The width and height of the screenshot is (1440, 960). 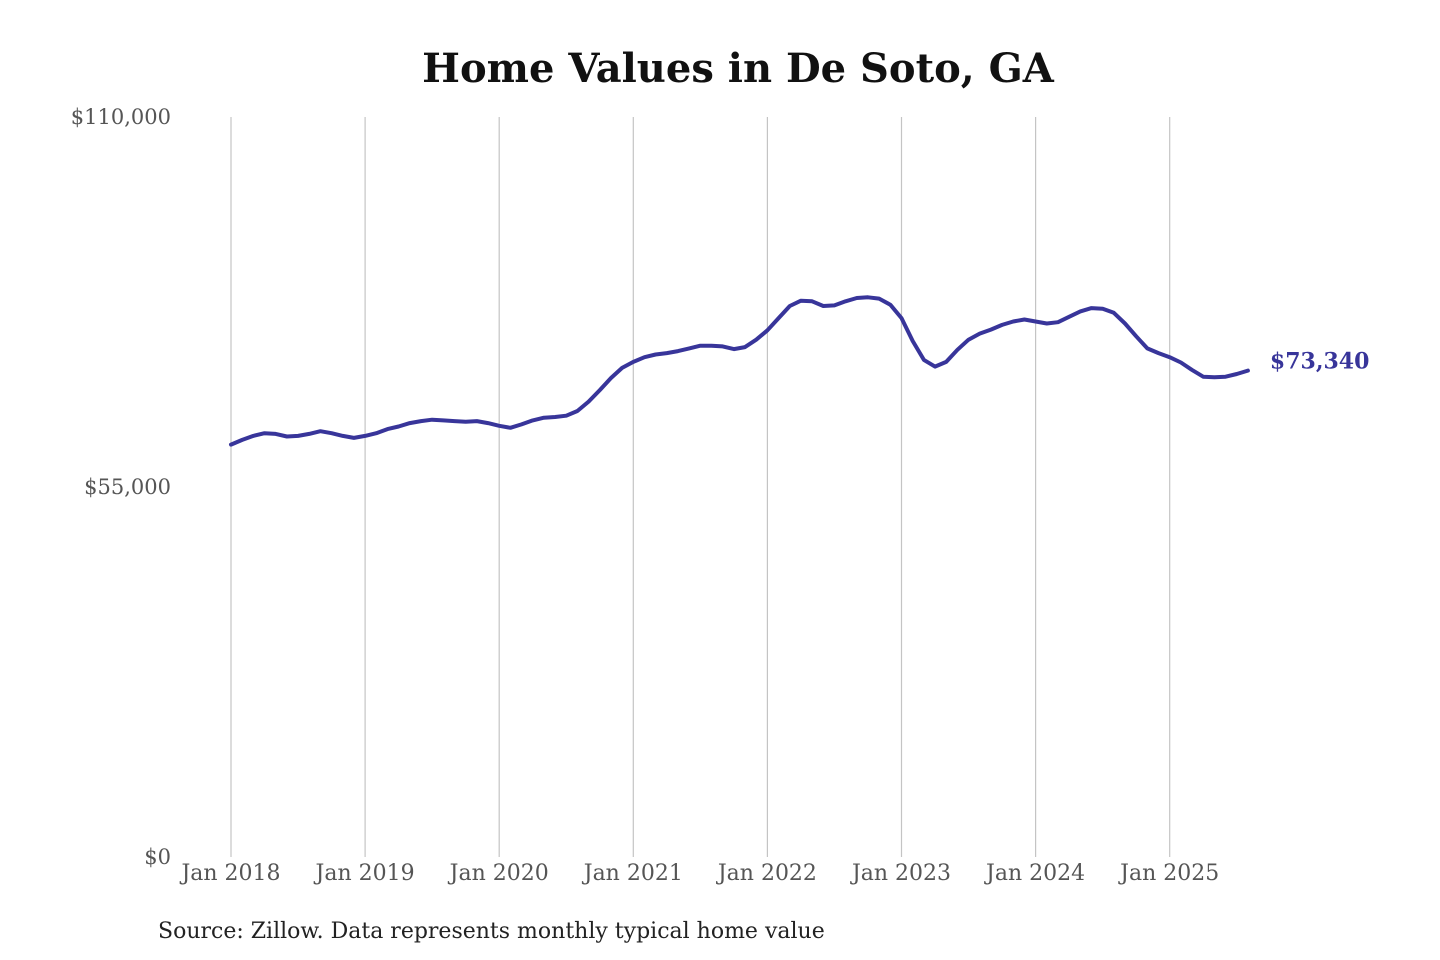 I want to click on x-tick-label: Jan 2021, so click(x=632, y=873).